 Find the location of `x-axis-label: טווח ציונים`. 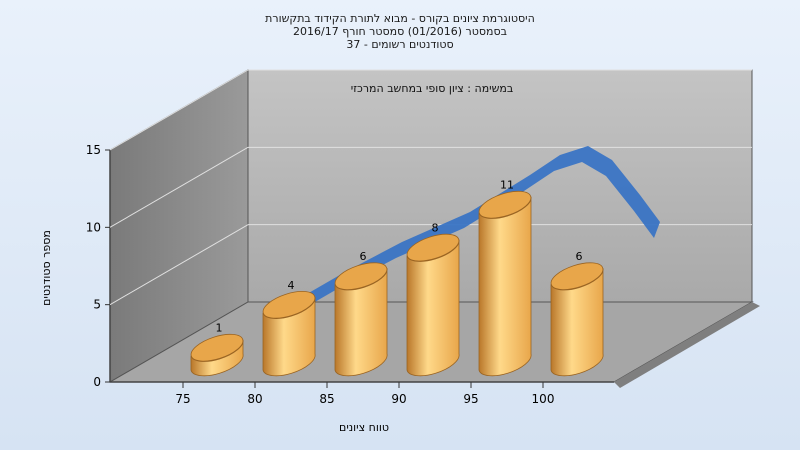

x-axis-label: טווח ציונים is located at coordinates (364, 427).